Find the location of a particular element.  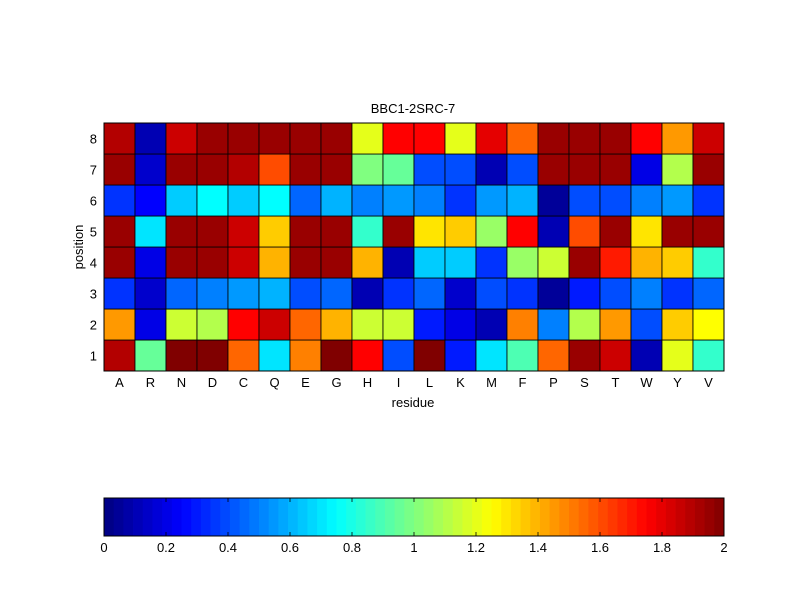

colorbar-tick-label: 0.2 is located at coordinates (166, 547).